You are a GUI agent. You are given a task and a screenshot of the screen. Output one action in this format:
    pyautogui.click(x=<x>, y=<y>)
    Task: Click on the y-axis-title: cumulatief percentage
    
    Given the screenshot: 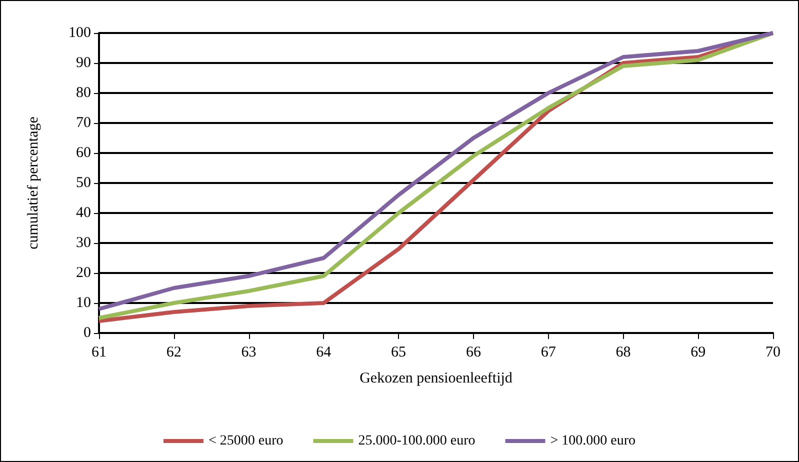 What is the action you would take?
    pyautogui.click(x=34, y=183)
    